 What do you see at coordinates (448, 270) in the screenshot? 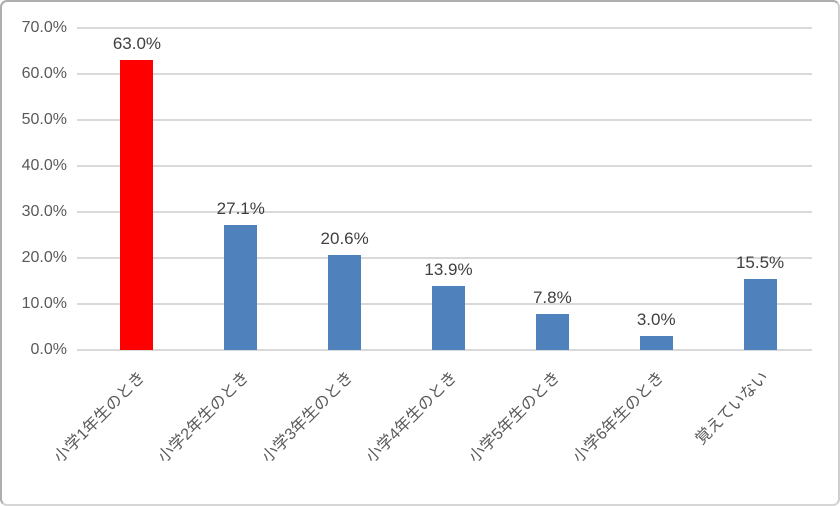
I see `bar-value-label: 13.9%` at bounding box center [448, 270].